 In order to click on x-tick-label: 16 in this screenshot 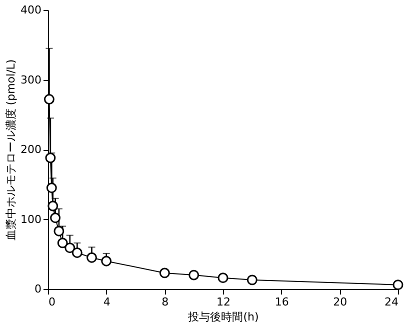, I will do `click(281, 302)`.